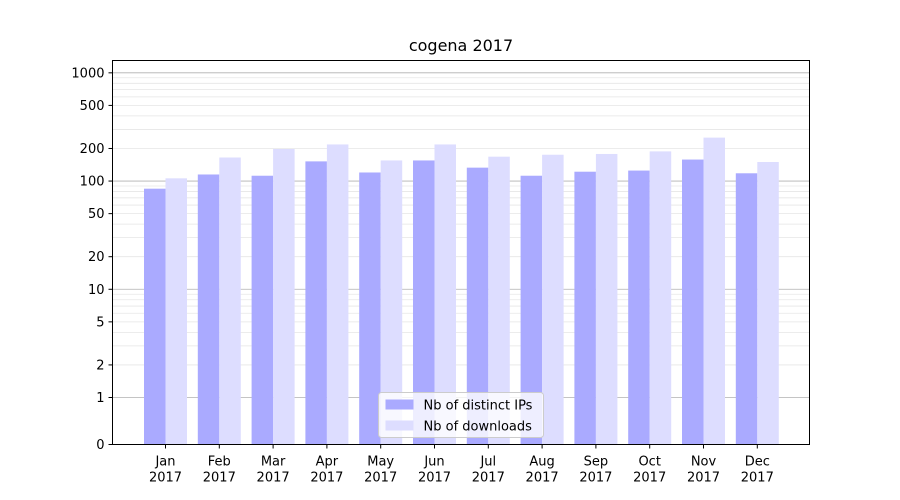  I want to click on y-tick-label: 2, so click(100, 365).